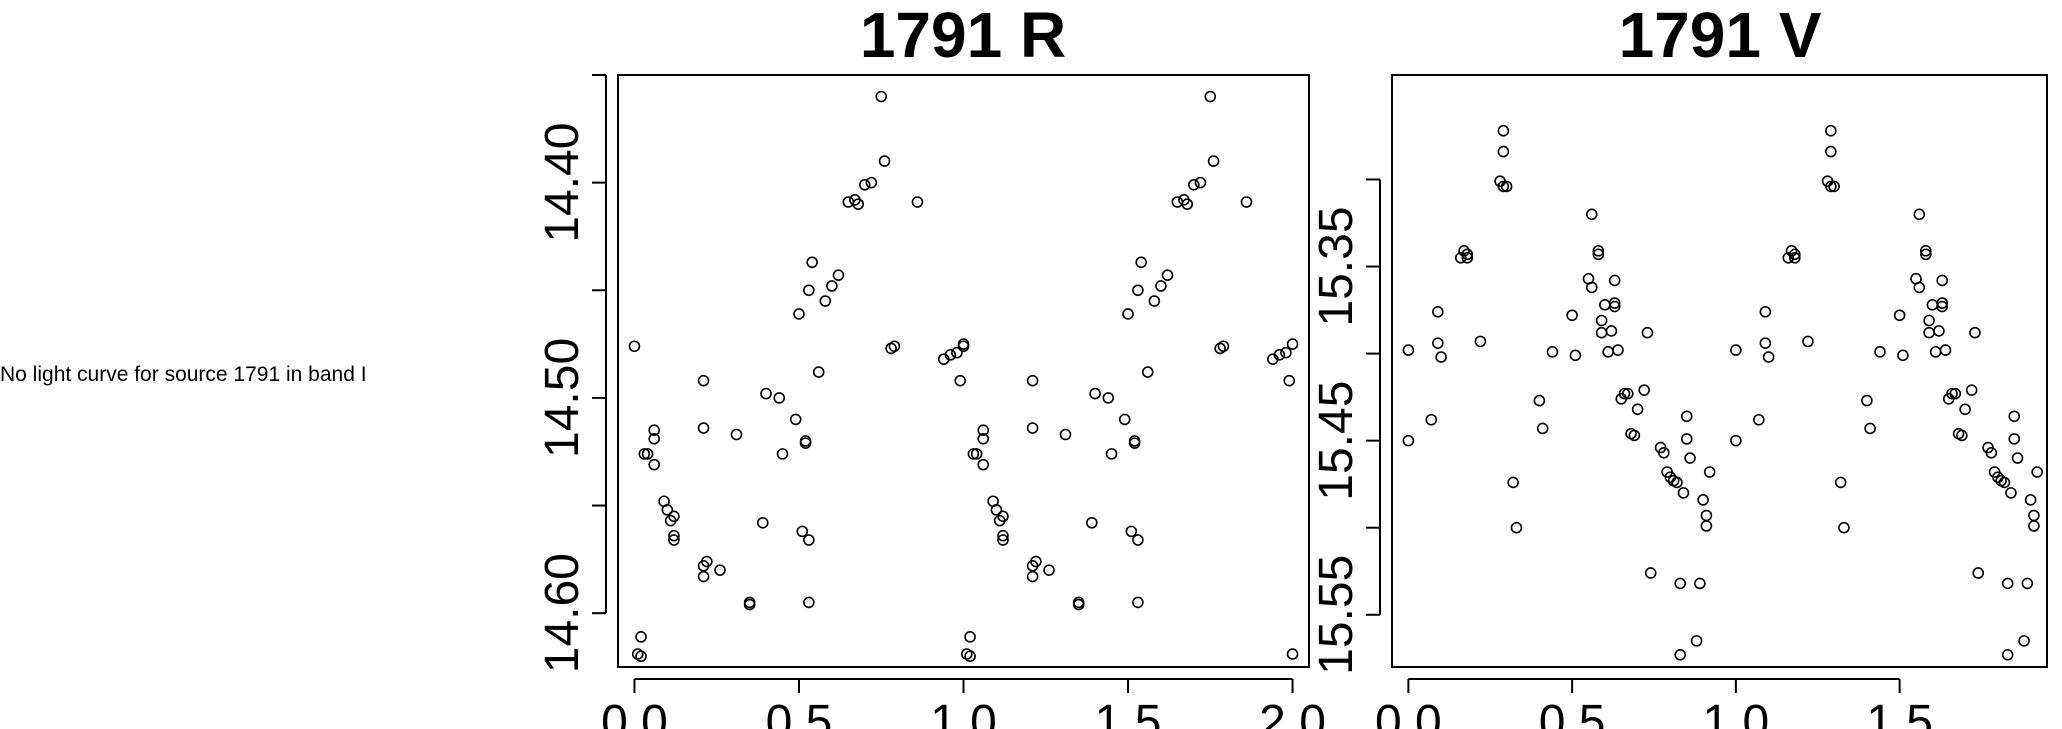  Describe the element at coordinates (1736, 712) in the screenshot. I see `x-tick-label: 1.0` at that location.